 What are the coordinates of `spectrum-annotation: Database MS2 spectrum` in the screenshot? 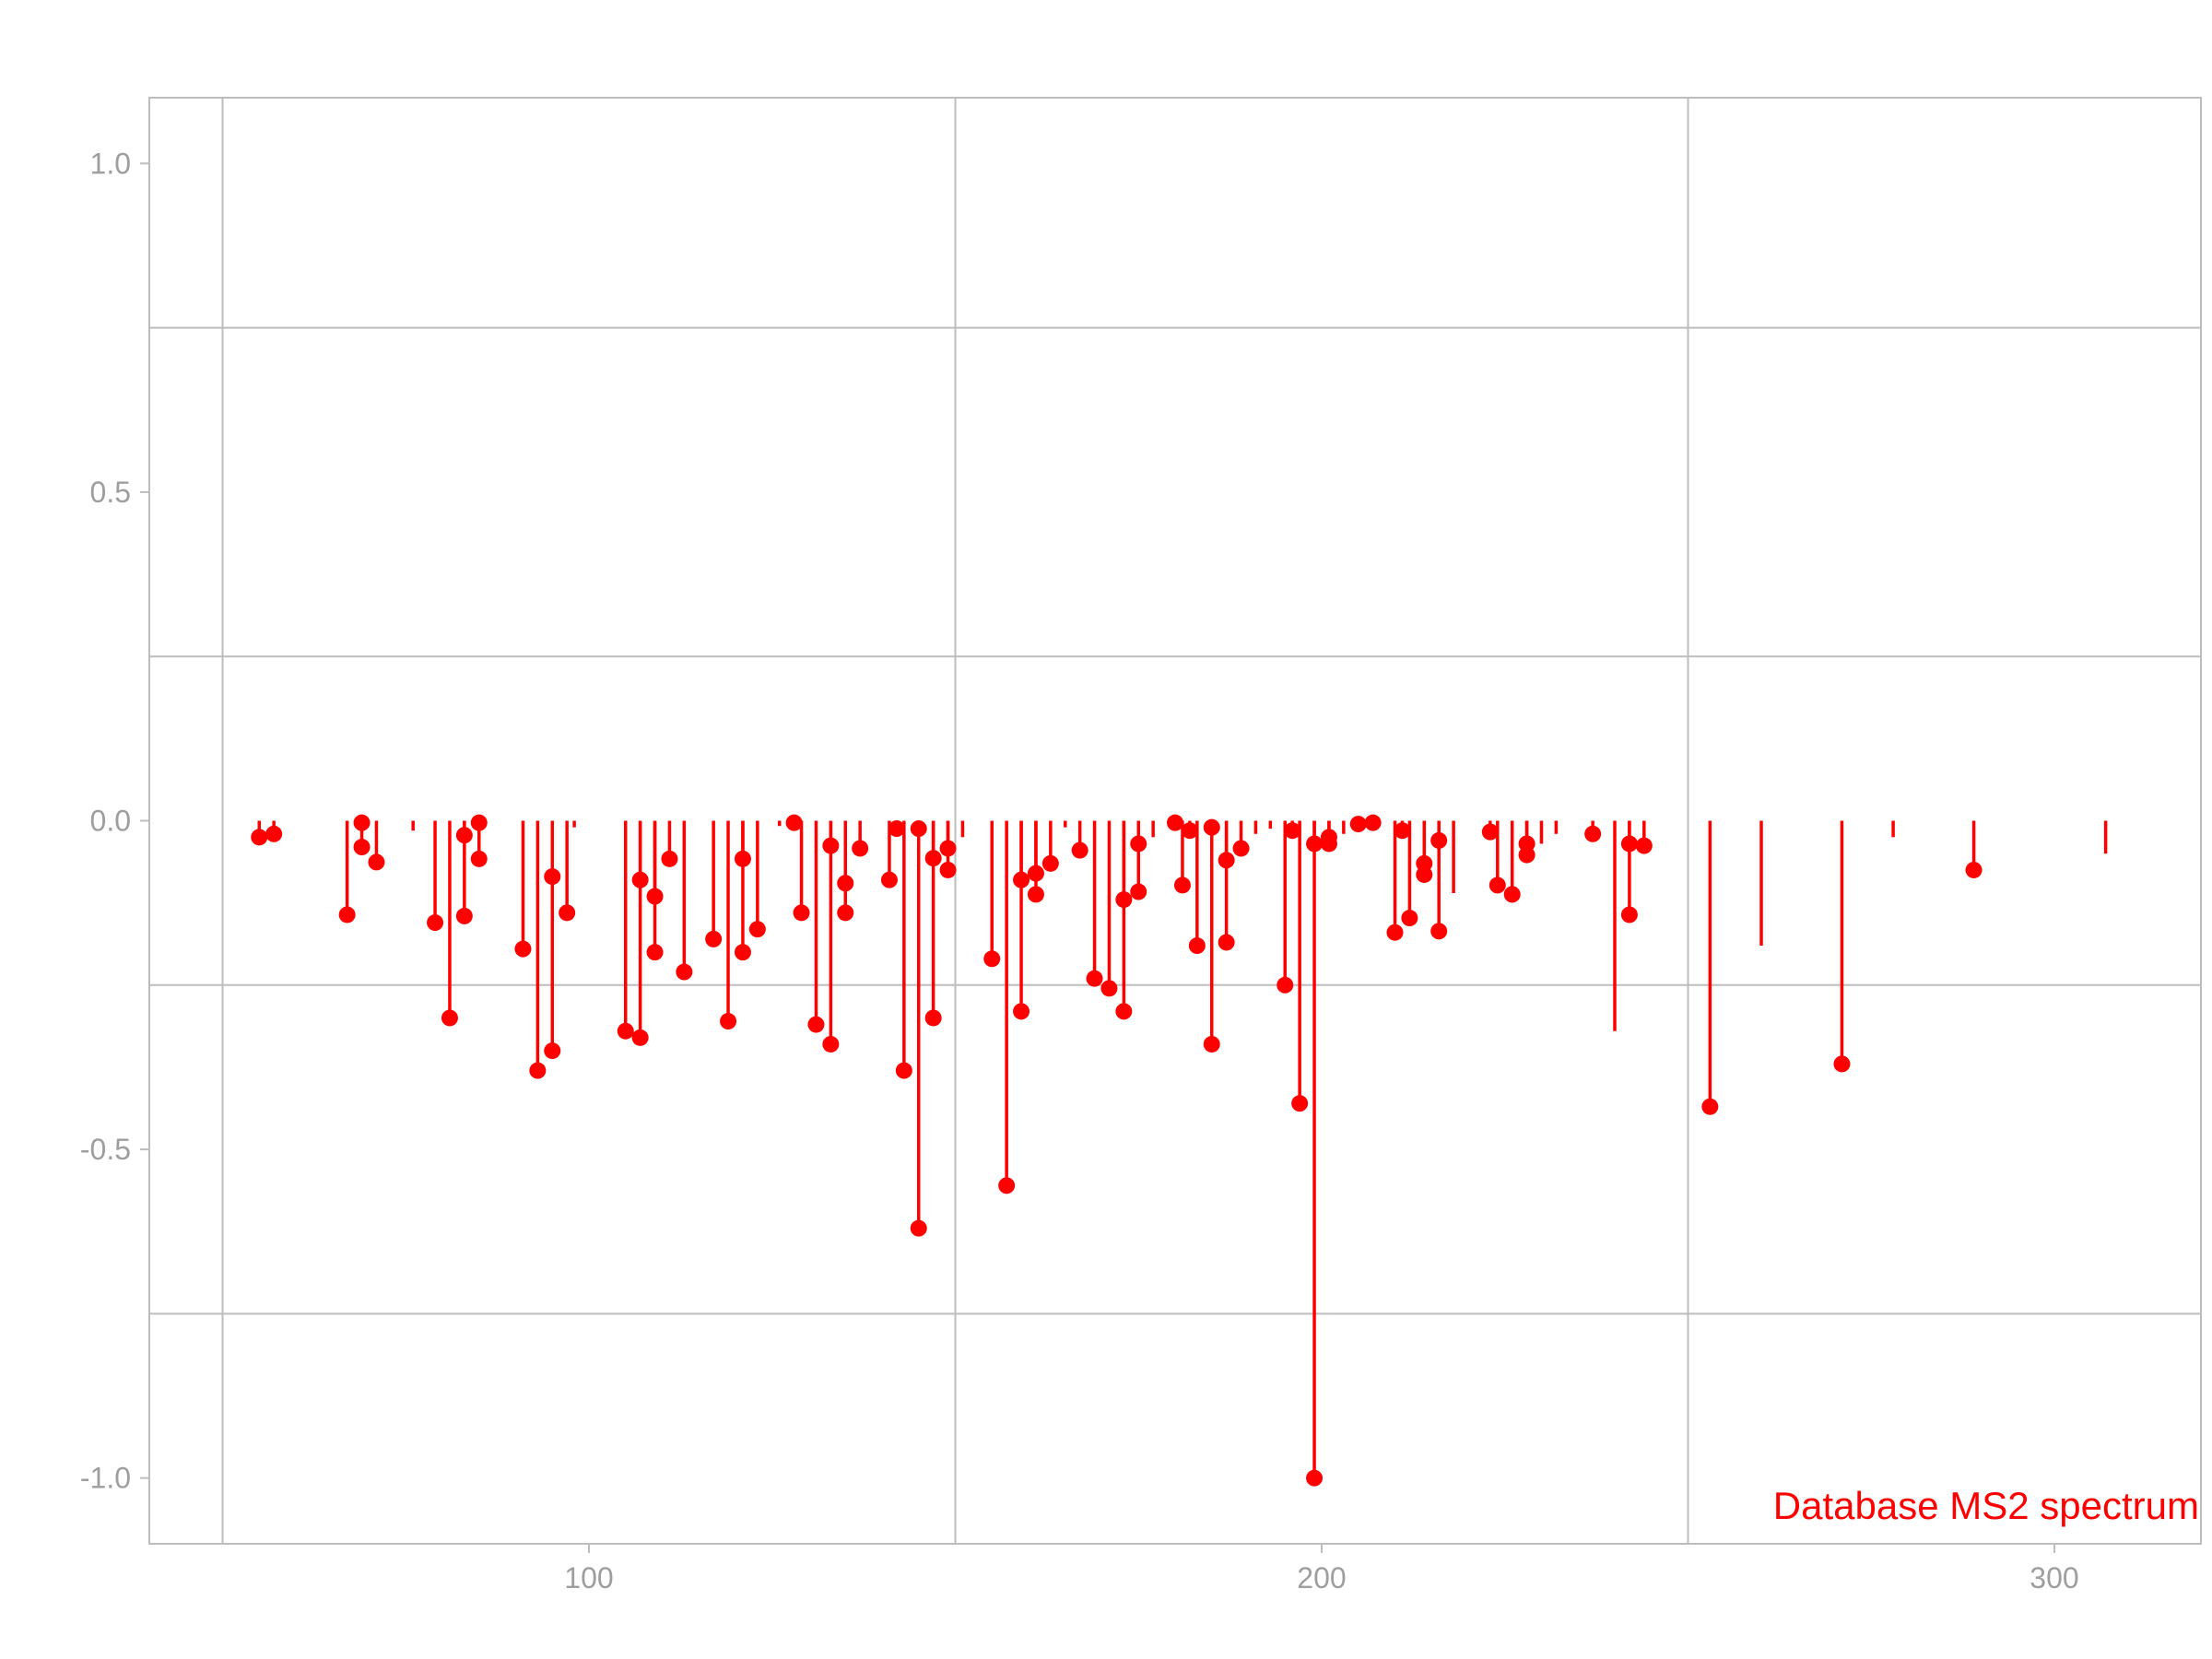 It's located at (1986, 1505).